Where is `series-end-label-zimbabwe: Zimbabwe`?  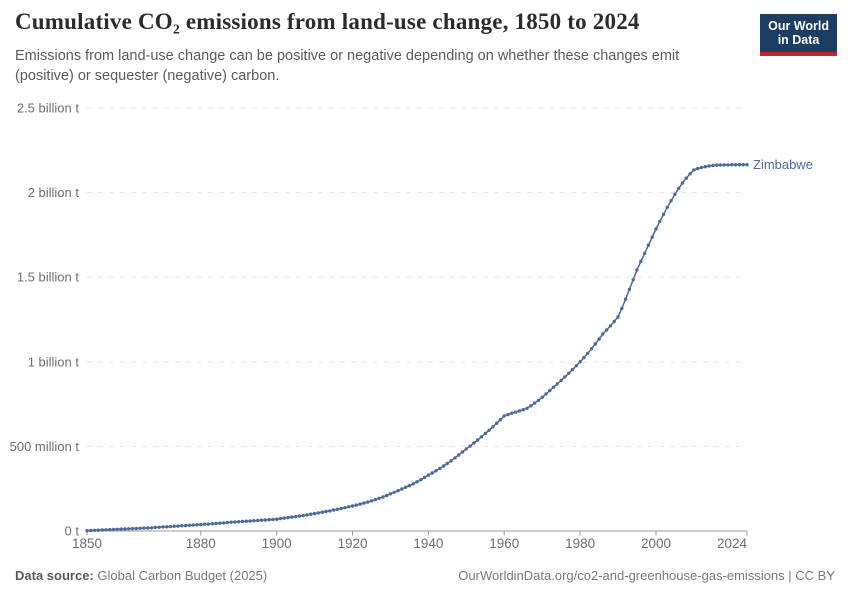 series-end-label-zimbabwe: Zimbabwe is located at coordinates (783, 164).